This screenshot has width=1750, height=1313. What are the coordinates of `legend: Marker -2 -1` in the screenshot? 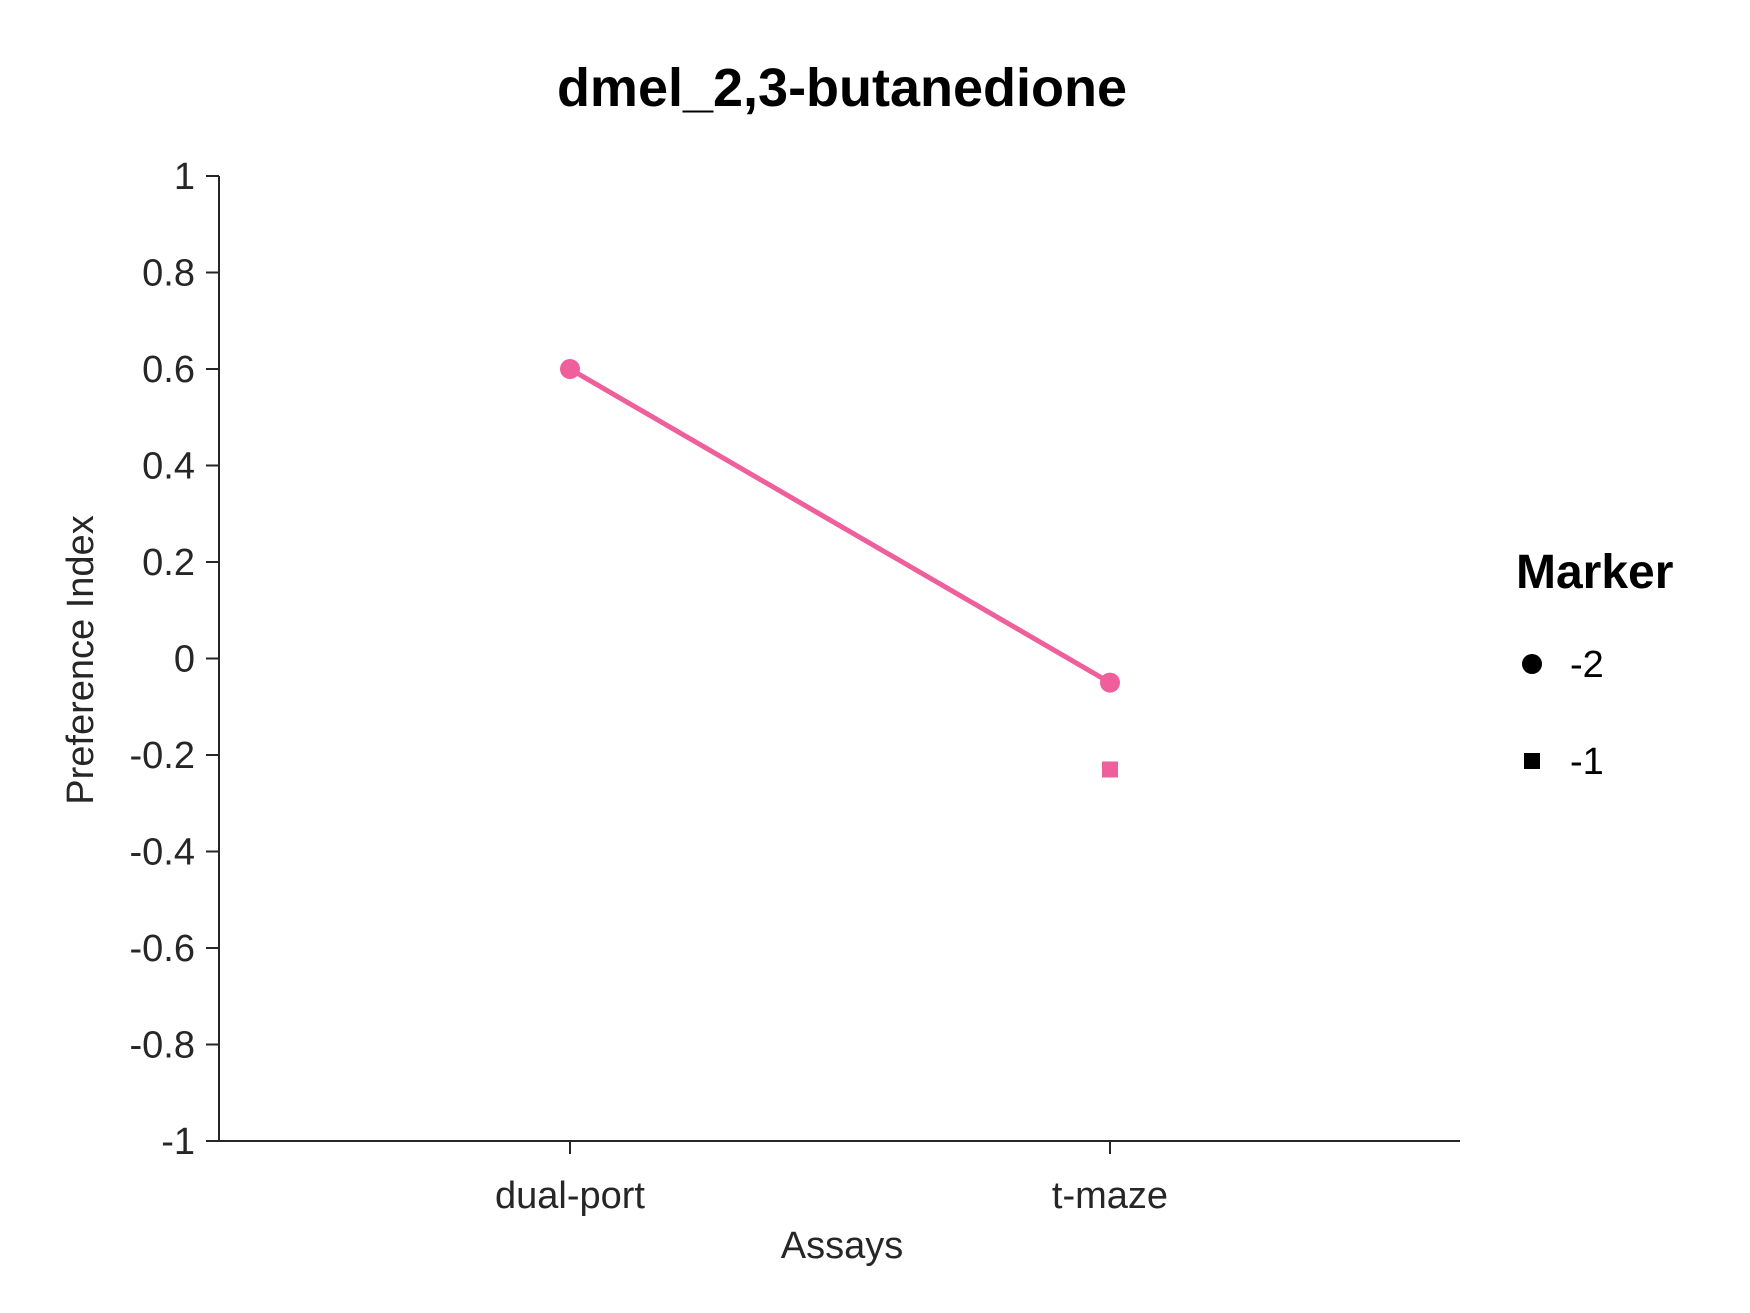 It's located at (1594, 664).